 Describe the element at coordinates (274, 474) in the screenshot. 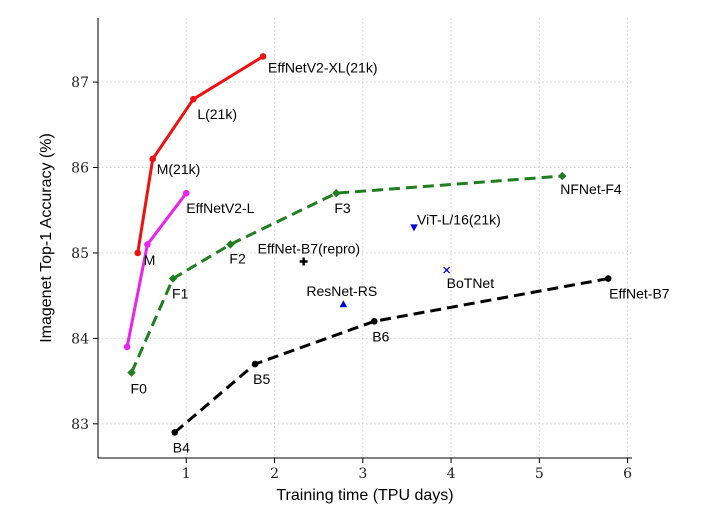

I see `x-tick-label: 2` at that location.